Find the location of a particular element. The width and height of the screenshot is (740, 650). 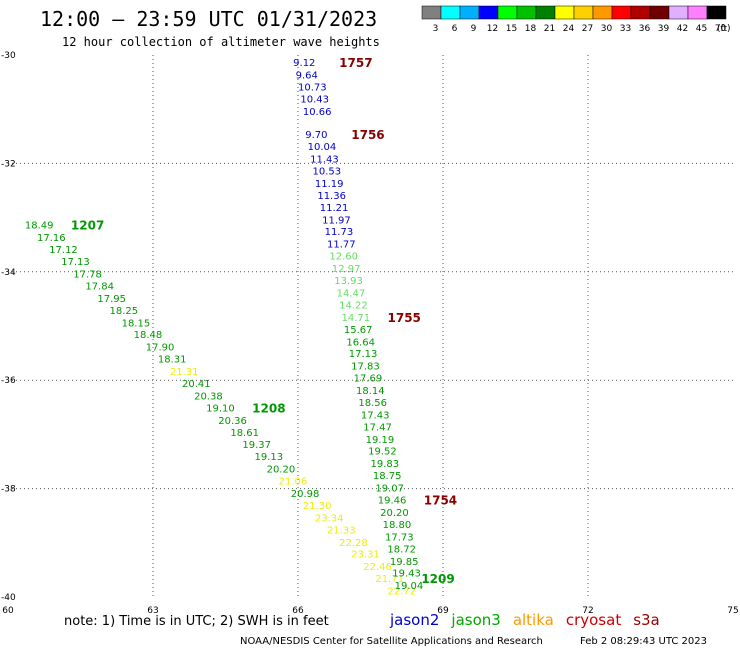

y-tick-label: -32 is located at coordinates (8, 164).